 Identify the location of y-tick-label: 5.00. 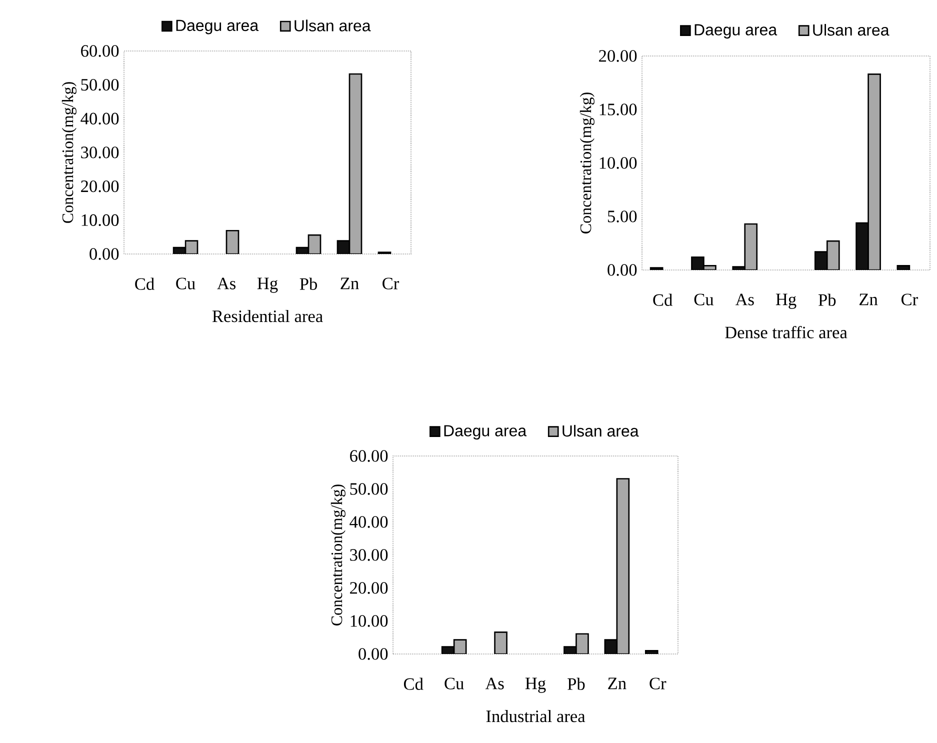
(622, 216).